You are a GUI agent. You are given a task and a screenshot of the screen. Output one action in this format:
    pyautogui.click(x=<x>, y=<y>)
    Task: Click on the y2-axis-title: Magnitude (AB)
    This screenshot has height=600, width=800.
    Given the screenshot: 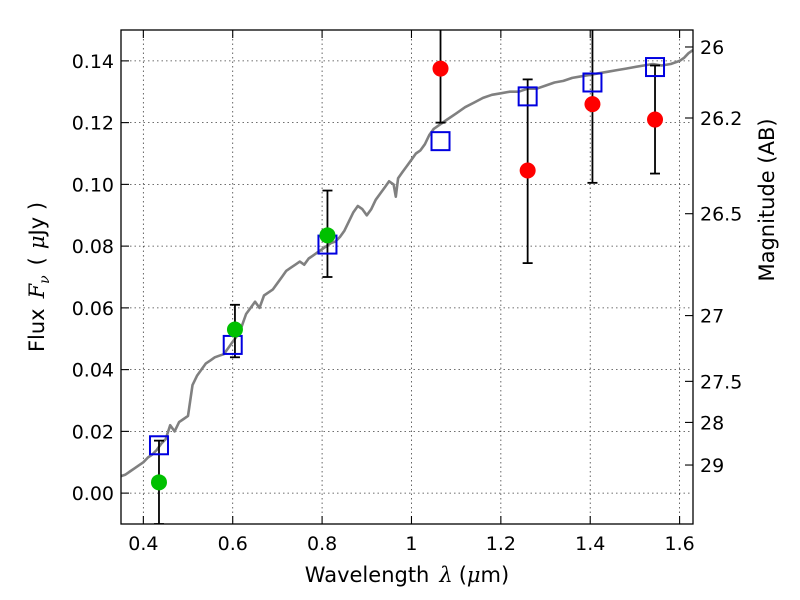 What is the action you would take?
    pyautogui.click(x=767, y=199)
    